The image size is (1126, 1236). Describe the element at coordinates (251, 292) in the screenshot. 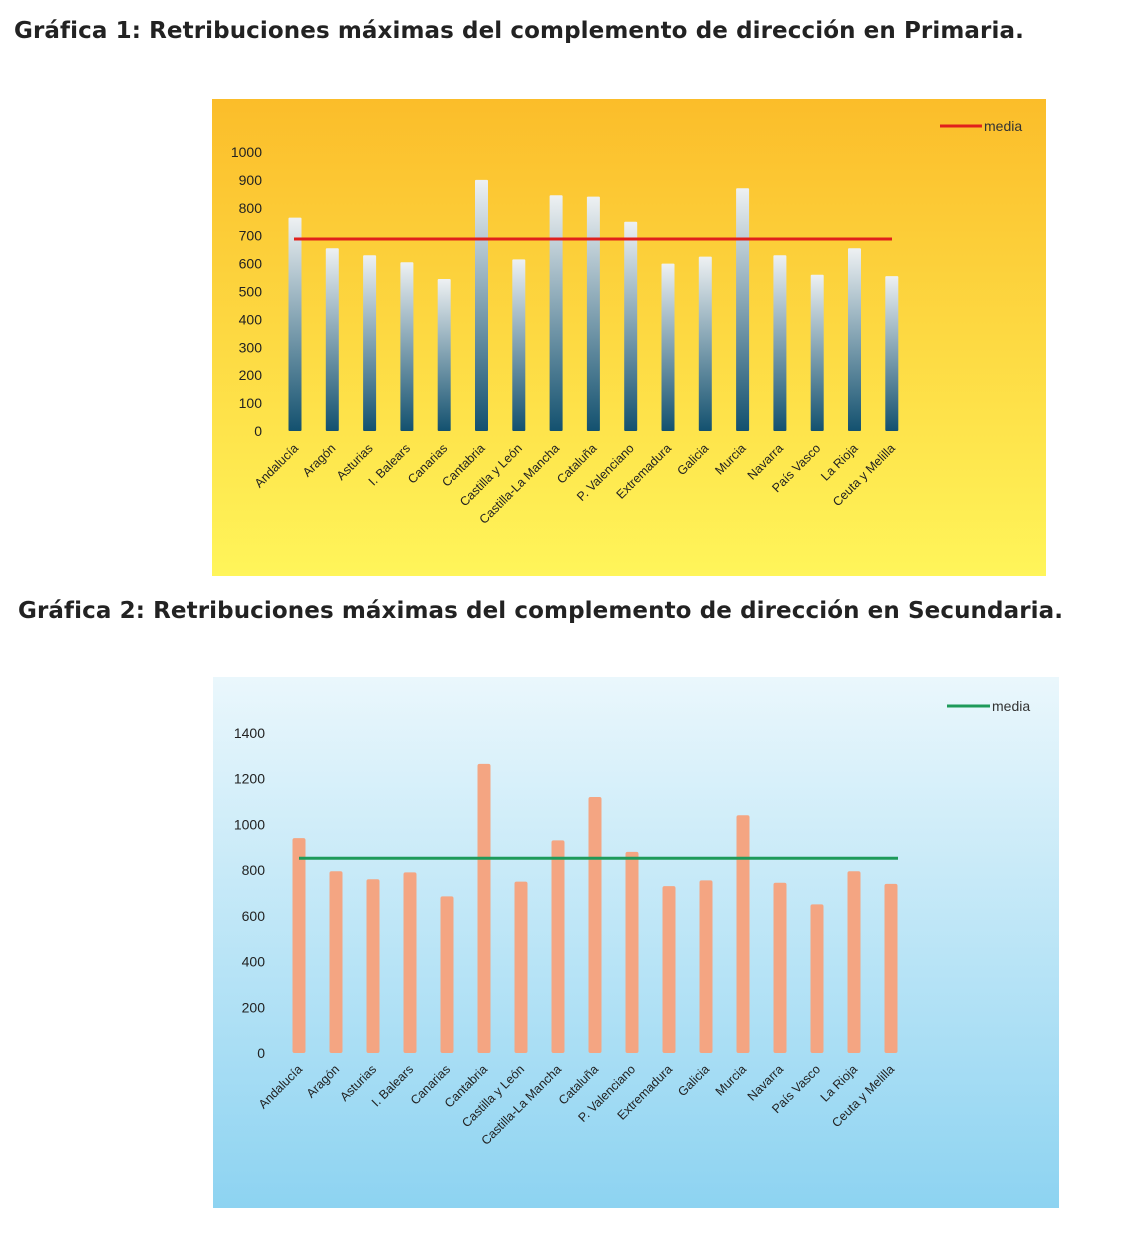

I see `y-tick-label: 500` at that location.